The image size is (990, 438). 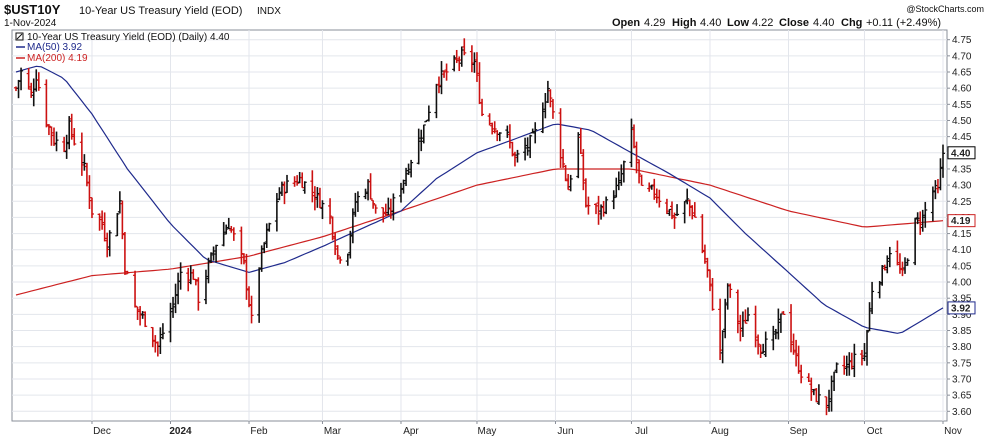 What do you see at coordinates (269, 11) in the screenshot?
I see `exchange: INDX` at bounding box center [269, 11].